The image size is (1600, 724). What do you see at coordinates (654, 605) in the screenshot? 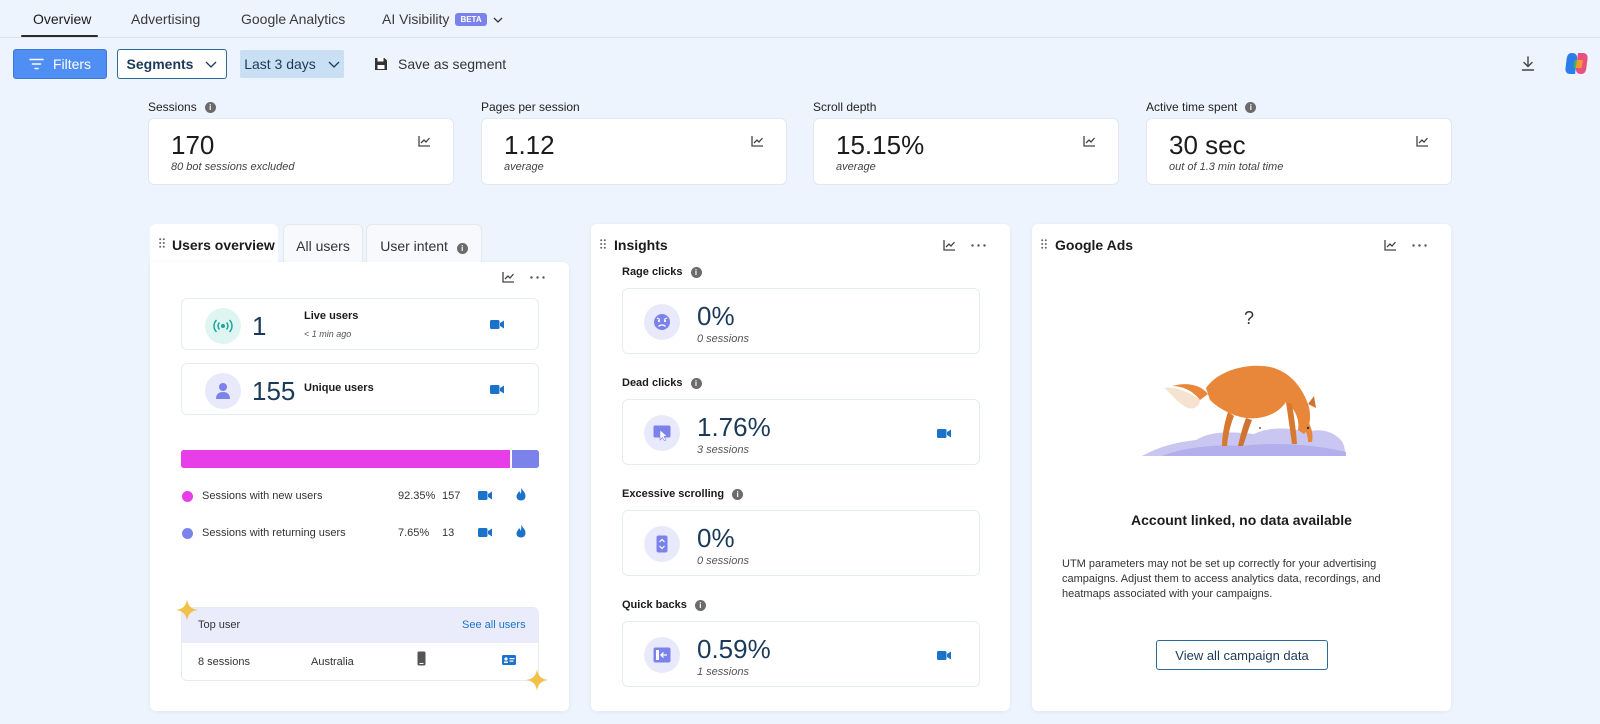
I see `quick-backs-label: Quick backs` at bounding box center [654, 605].